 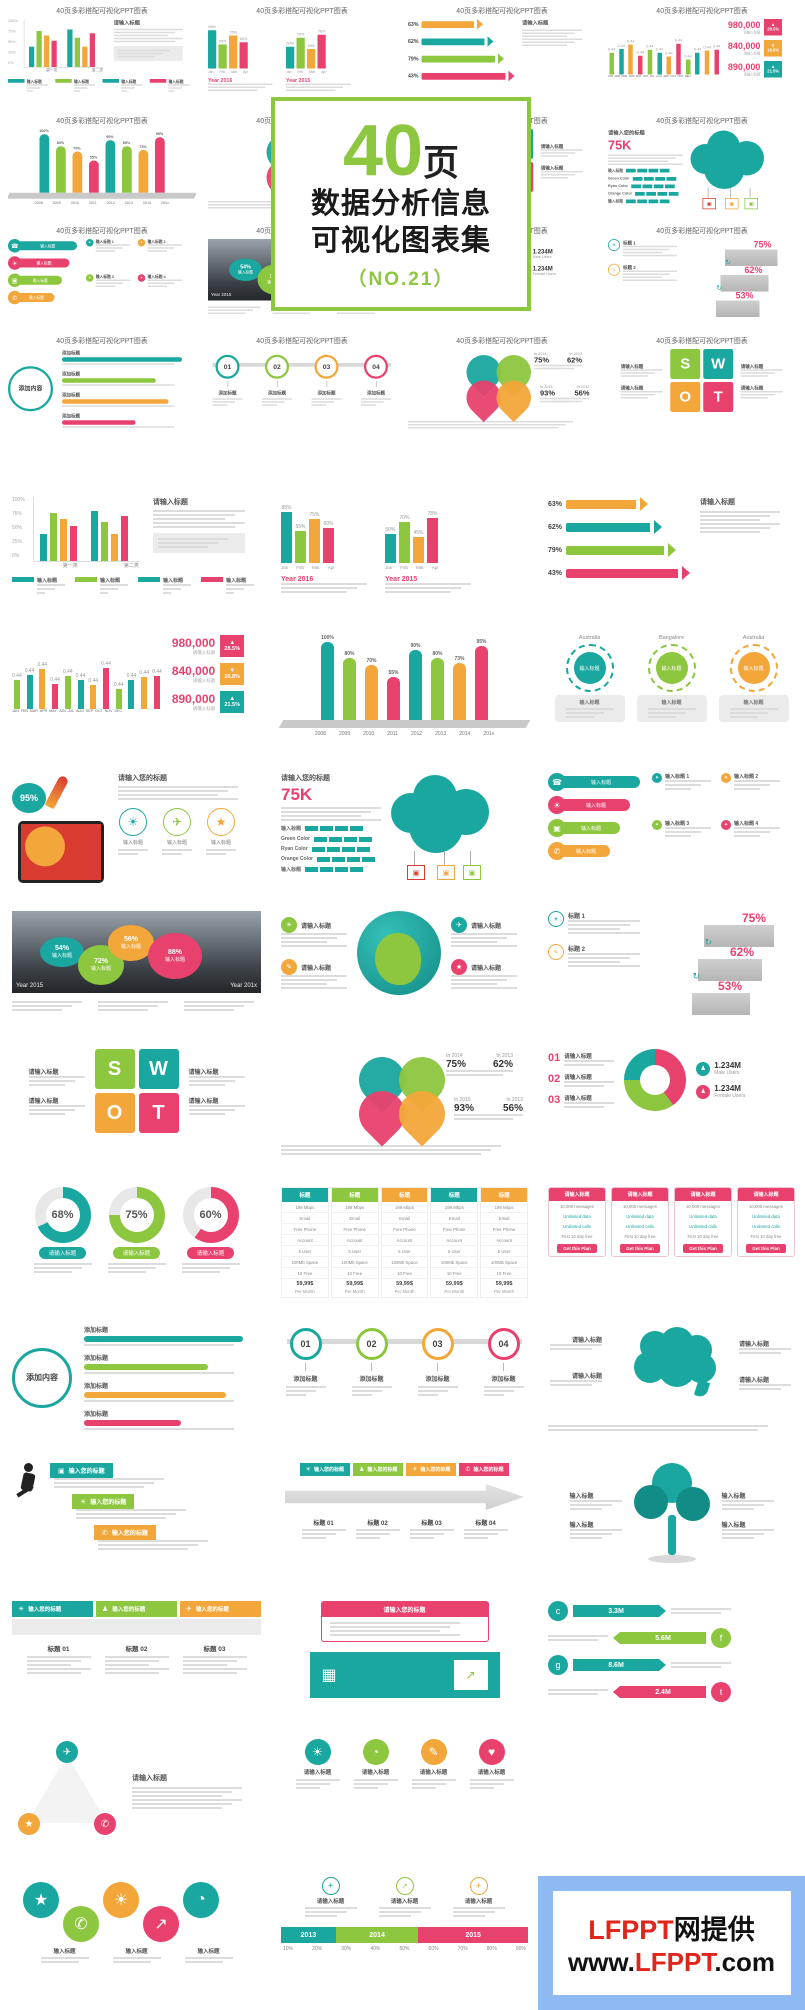 I want to click on venn-year: In 2012, so click(x=514, y=1100).